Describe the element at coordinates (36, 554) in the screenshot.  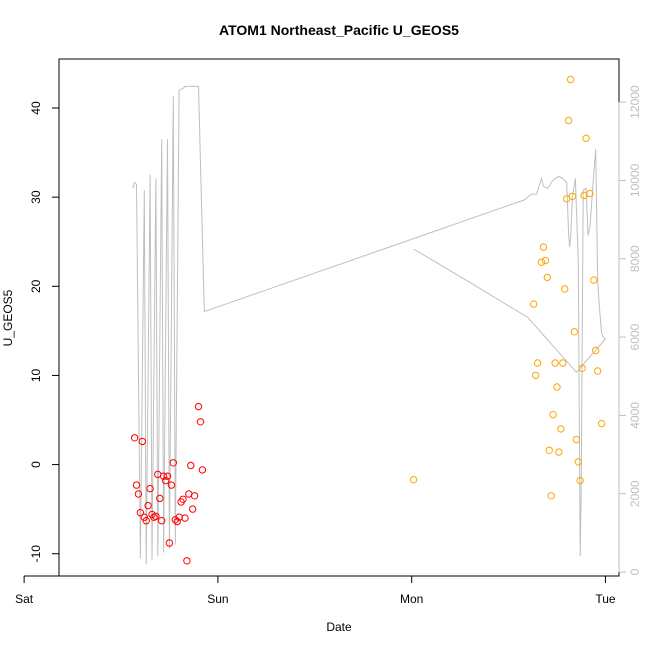
I see `y-tick-label: -10` at that location.